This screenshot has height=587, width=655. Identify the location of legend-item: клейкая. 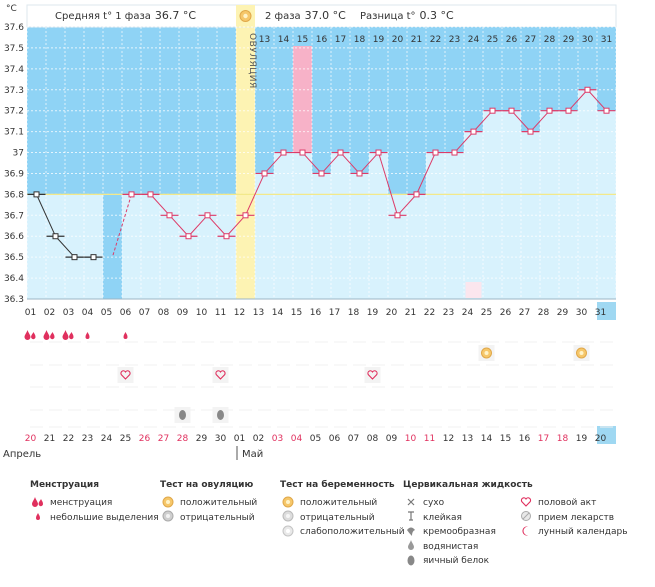
(468, 518).